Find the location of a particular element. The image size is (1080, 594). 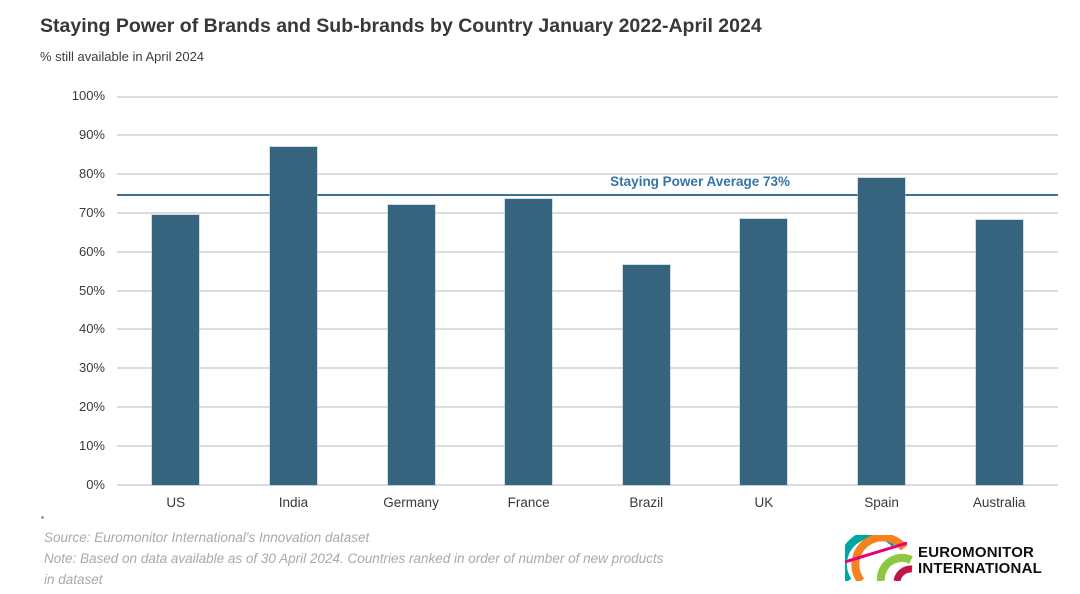

chart-subtitle: % still available in April 2024 is located at coordinates (122, 56).